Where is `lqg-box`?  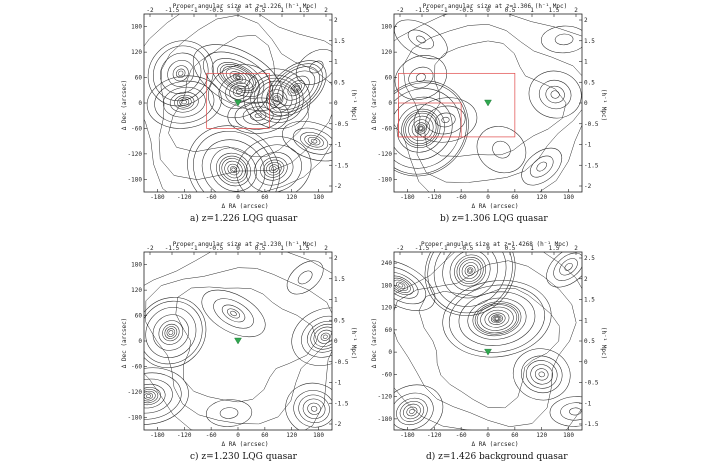 lqg-box is located at coordinates (238, 100).